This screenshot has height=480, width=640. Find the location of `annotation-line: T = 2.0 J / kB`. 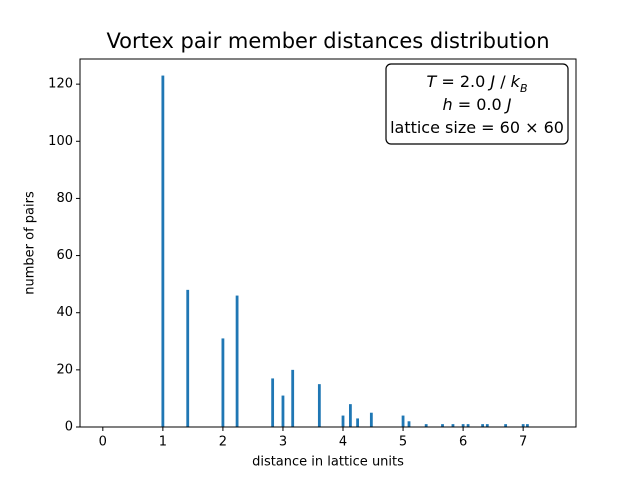

annotation-line: T = 2.0 J / kB is located at coordinates (477, 83).